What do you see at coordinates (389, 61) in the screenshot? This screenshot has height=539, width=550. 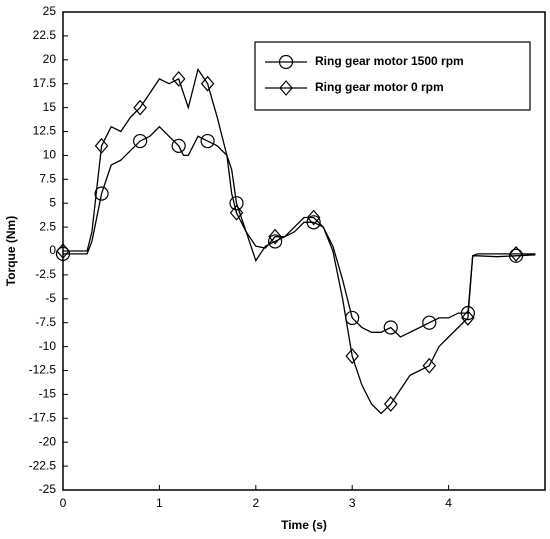 I see `legend-label: Ring gear motor 1500 rpm` at bounding box center [389, 61].